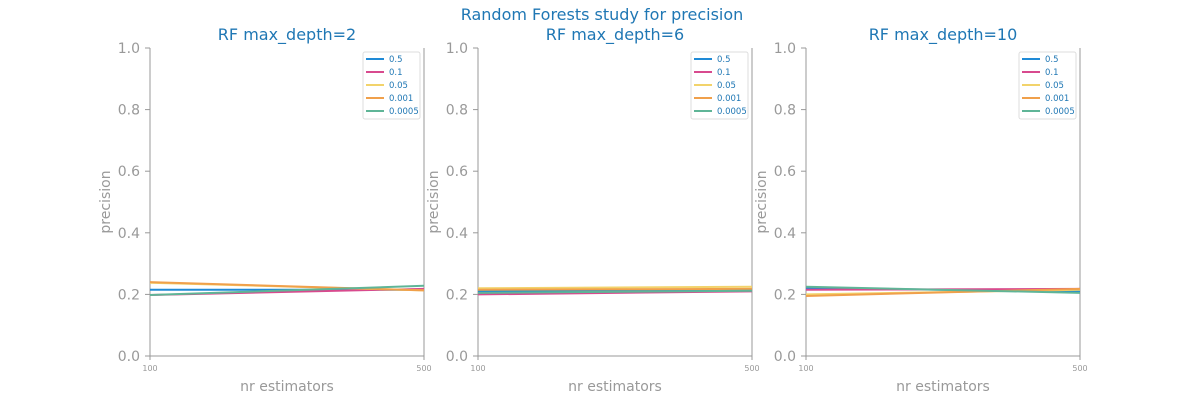 This screenshot has height=400, width=1200. I want to click on series-line-0.05, so click(615, 287).